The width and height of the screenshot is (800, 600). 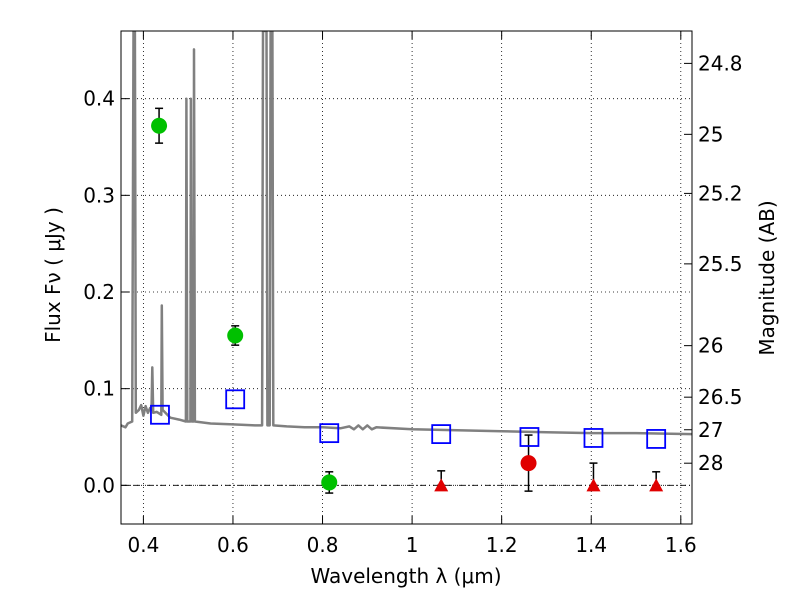 I want to click on x-axis-title: Wavelength λ (μm), so click(x=405, y=576).